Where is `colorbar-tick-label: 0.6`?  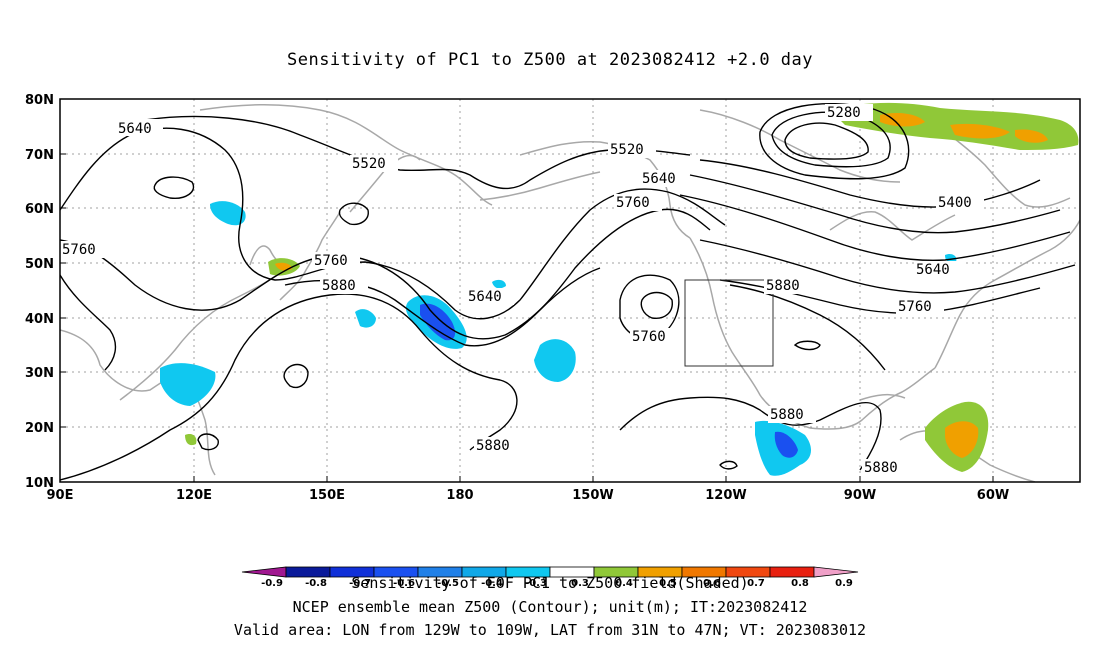
colorbar-tick-label: 0.6 is located at coordinates (712, 583).